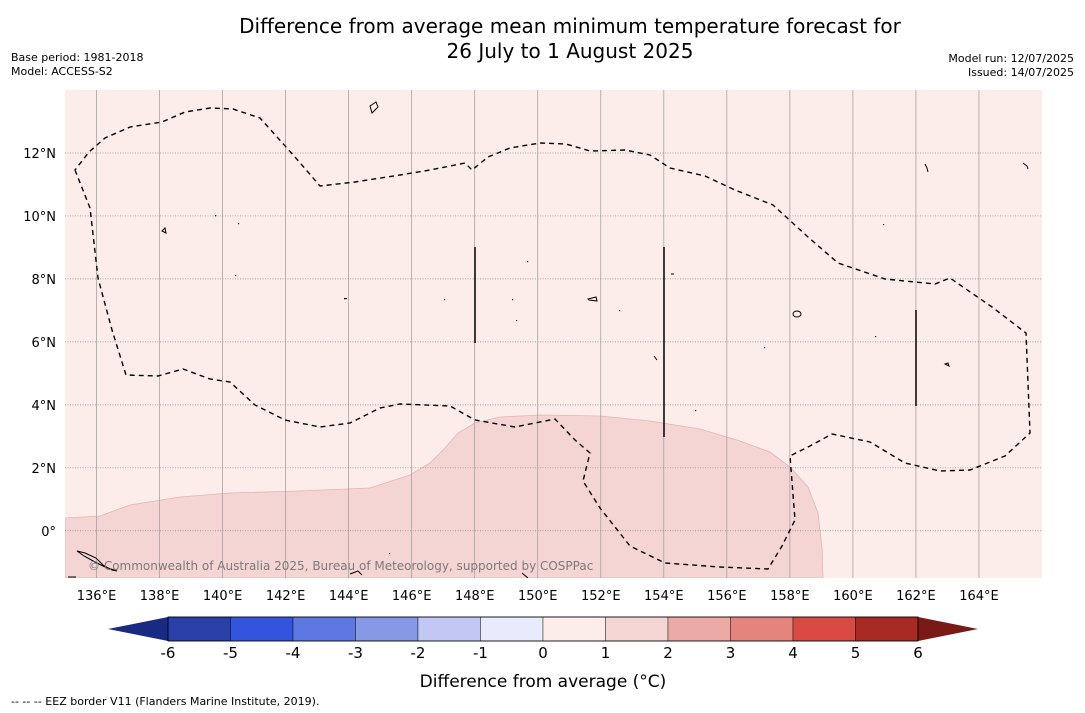 This screenshot has width=1085, height=713. What do you see at coordinates (293, 653) in the screenshot?
I see `colorbar-tick-label: -4` at bounding box center [293, 653].